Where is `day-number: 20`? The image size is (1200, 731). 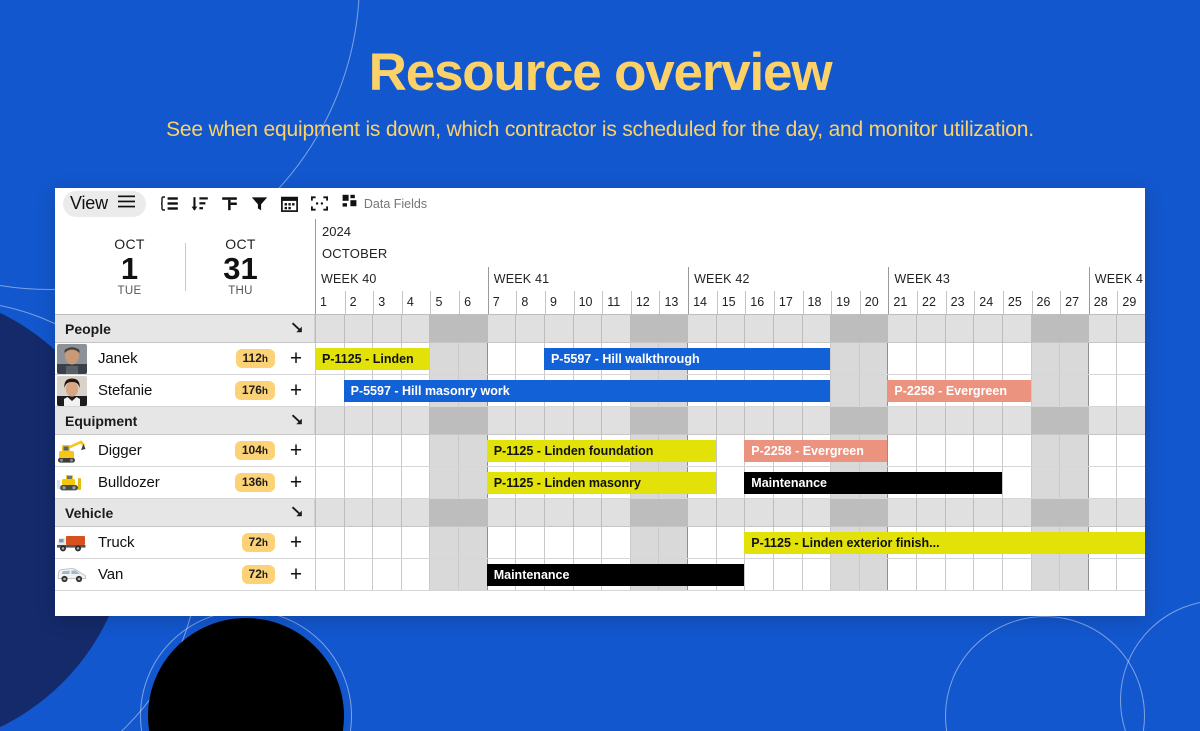 day-number: 20 is located at coordinates (874, 302).